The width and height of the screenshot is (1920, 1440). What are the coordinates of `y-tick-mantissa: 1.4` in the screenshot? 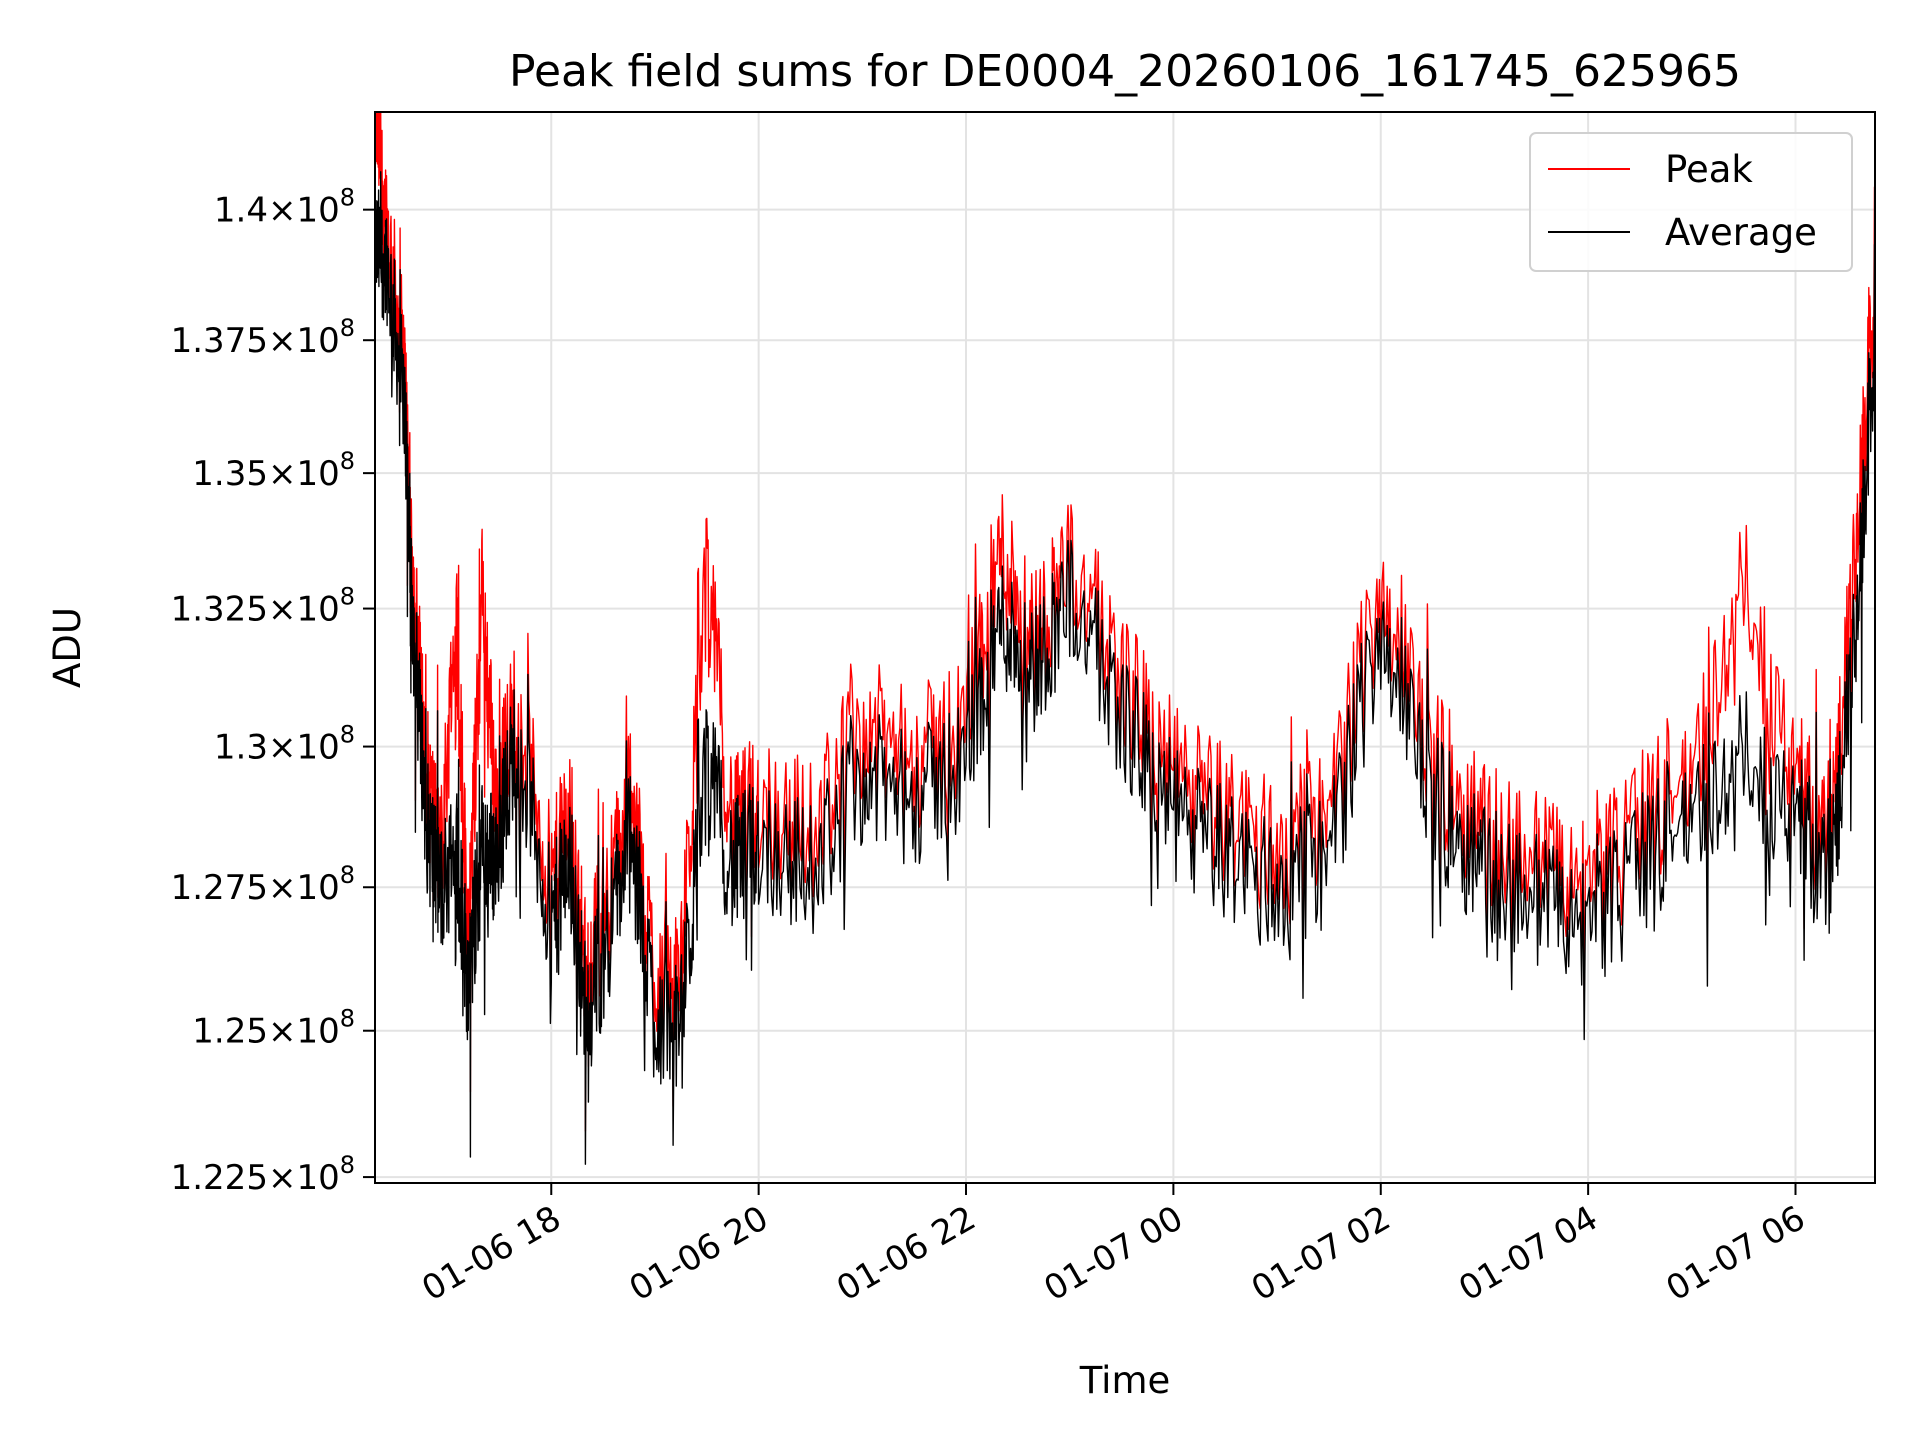 It's located at (241, 211).